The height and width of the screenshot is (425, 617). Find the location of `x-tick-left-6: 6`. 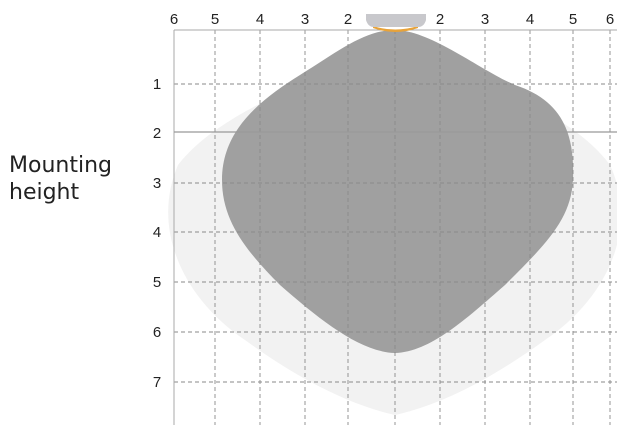

x-tick-left-6: 6 is located at coordinates (174, 19).